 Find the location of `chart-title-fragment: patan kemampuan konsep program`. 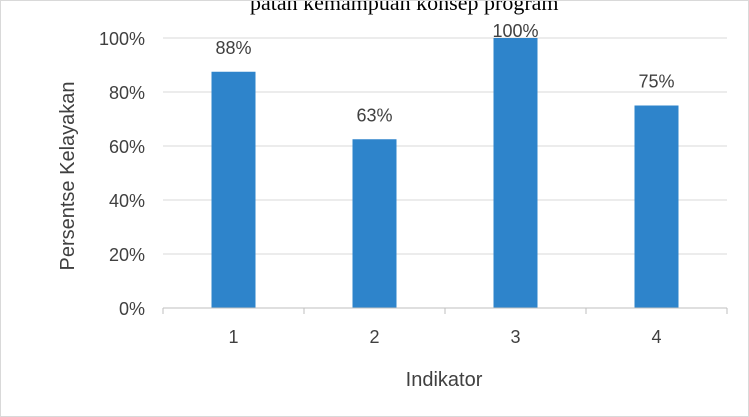

chart-title-fragment: patan kemampuan konsep program is located at coordinates (404, 7).